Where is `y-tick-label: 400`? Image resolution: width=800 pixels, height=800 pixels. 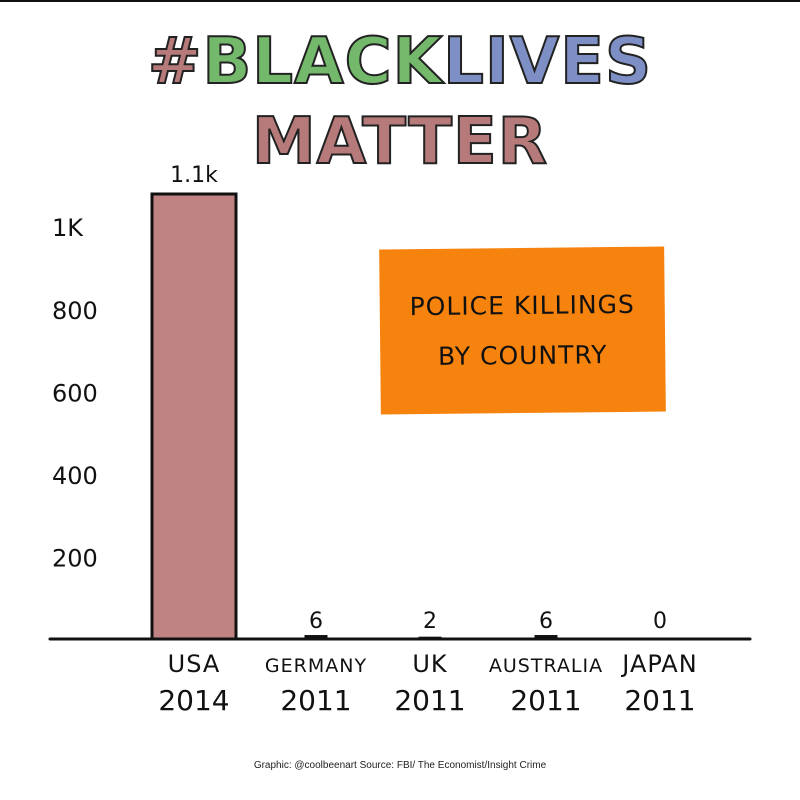
y-tick-label: 400 is located at coordinates (75, 476).